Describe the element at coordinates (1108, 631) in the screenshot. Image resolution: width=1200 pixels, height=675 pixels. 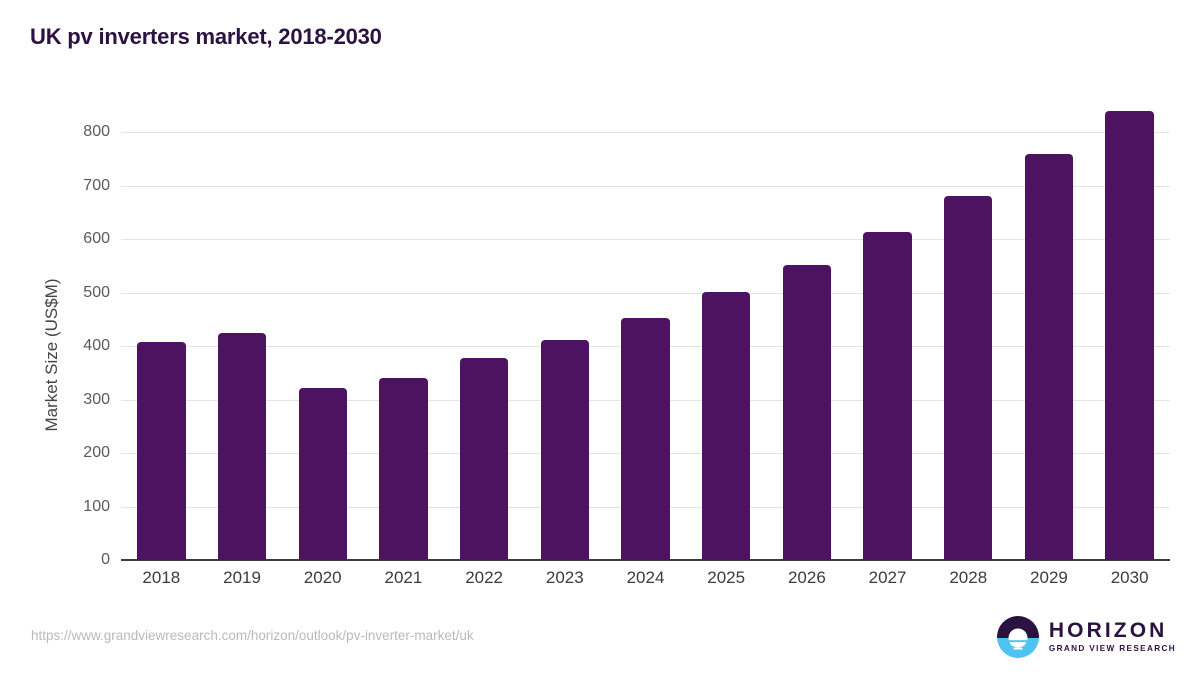
I see `logo-wordmark: HORIZON` at that location.